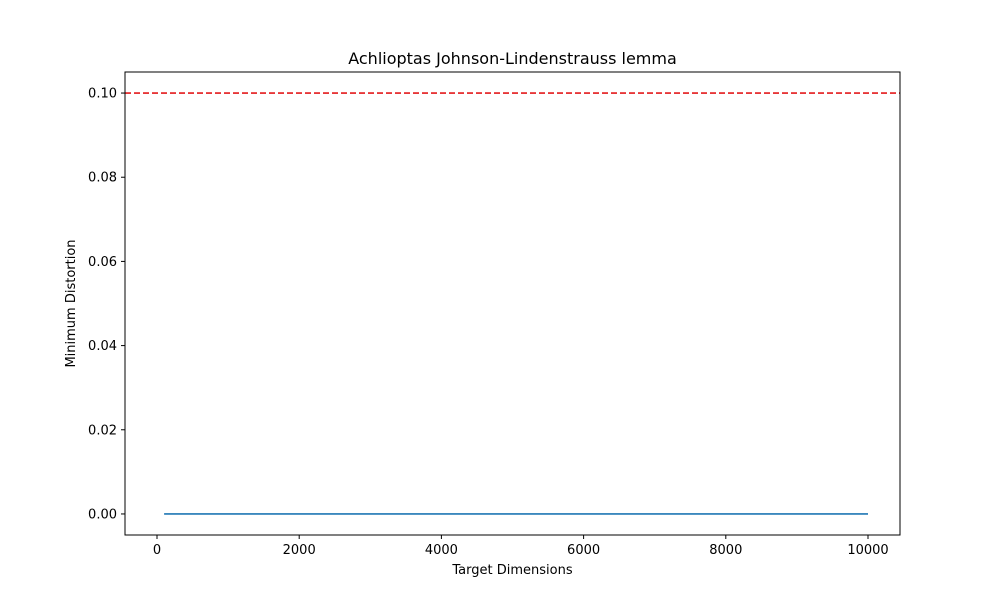  Describe the element at coordinates (725, 550) in the screenshot. I see `x-tick-label: 8000` at that location.